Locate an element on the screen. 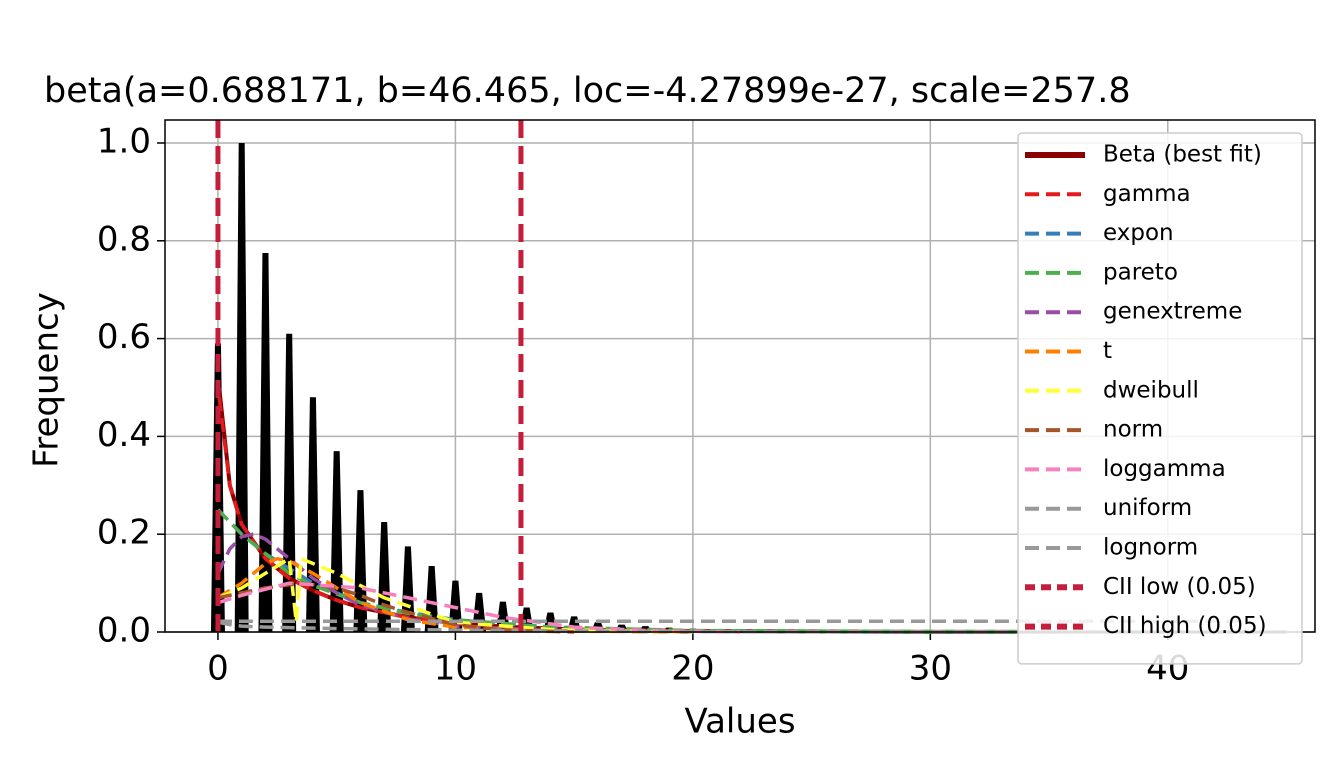 This screenshot has width=1344, height=768. x-axis-label: Values is located at coordinates (739, 722).